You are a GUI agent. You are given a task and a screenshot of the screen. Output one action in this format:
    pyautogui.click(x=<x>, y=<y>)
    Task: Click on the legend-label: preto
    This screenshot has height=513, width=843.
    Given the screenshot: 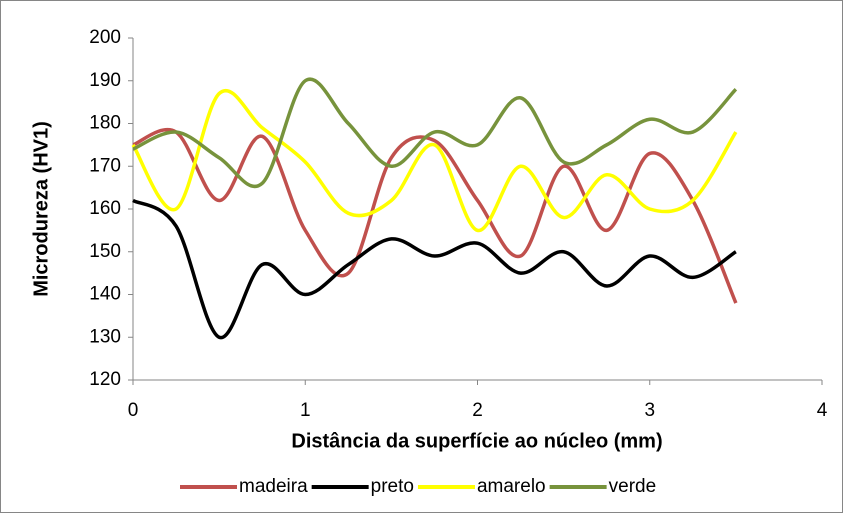 What is the action you would take?
    pyautogui.click(x=392, y=486)
    